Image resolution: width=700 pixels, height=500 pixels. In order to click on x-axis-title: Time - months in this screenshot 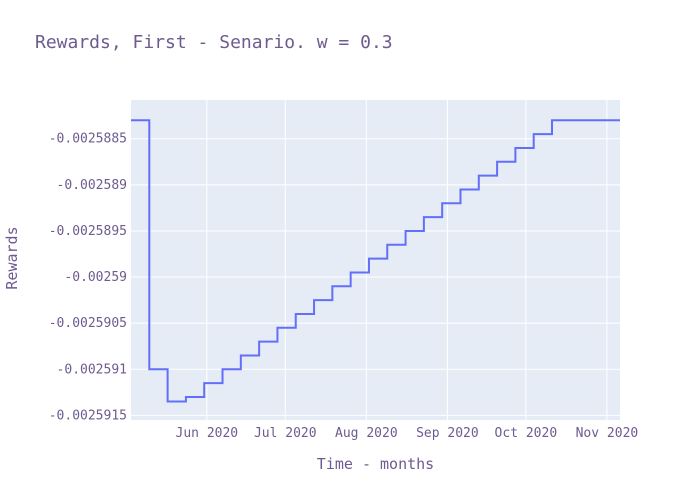, I will do `click(375, 464)`.